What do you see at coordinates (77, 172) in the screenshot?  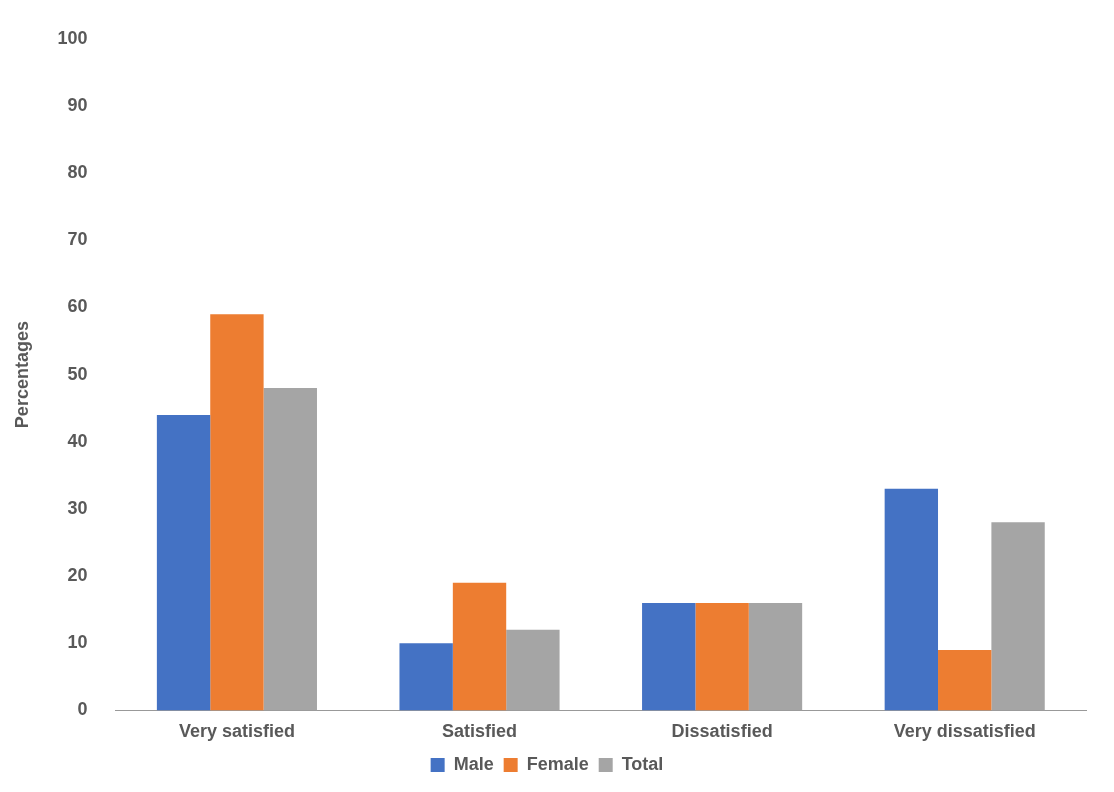 I see `y-tick-label: 80` at bounding box center [77, 172].